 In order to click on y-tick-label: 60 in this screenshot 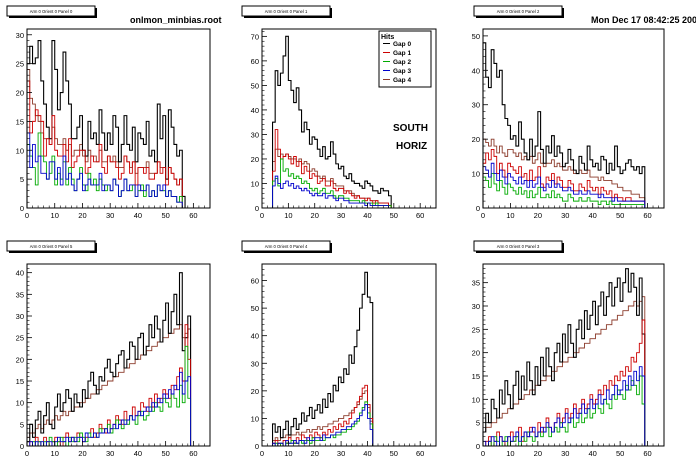, I will do `click(255, 61)`.